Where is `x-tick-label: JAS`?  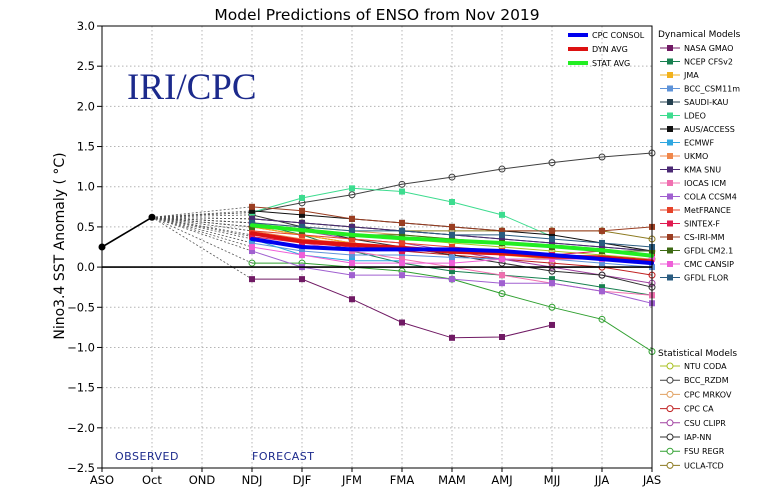 x-tick-label: JAS is located at coordinates (651, 480).